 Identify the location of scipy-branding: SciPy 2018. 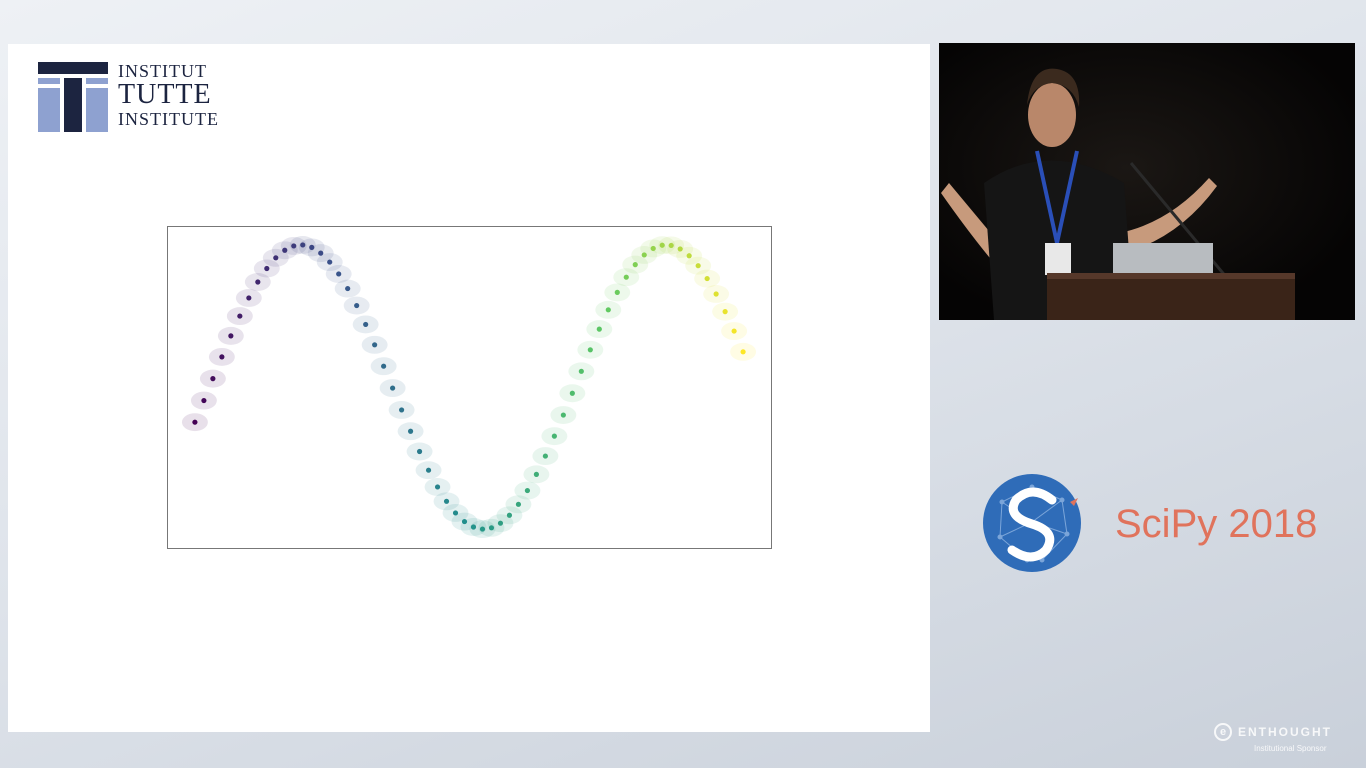
(1162, 523).